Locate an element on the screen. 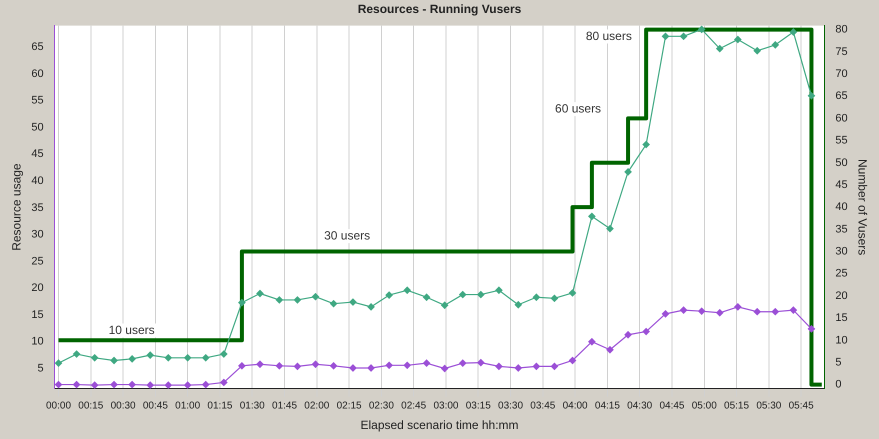 The width and height of the screenshot is (879, 439). y-tick-label: 65 is located at coordinates (37, 47).